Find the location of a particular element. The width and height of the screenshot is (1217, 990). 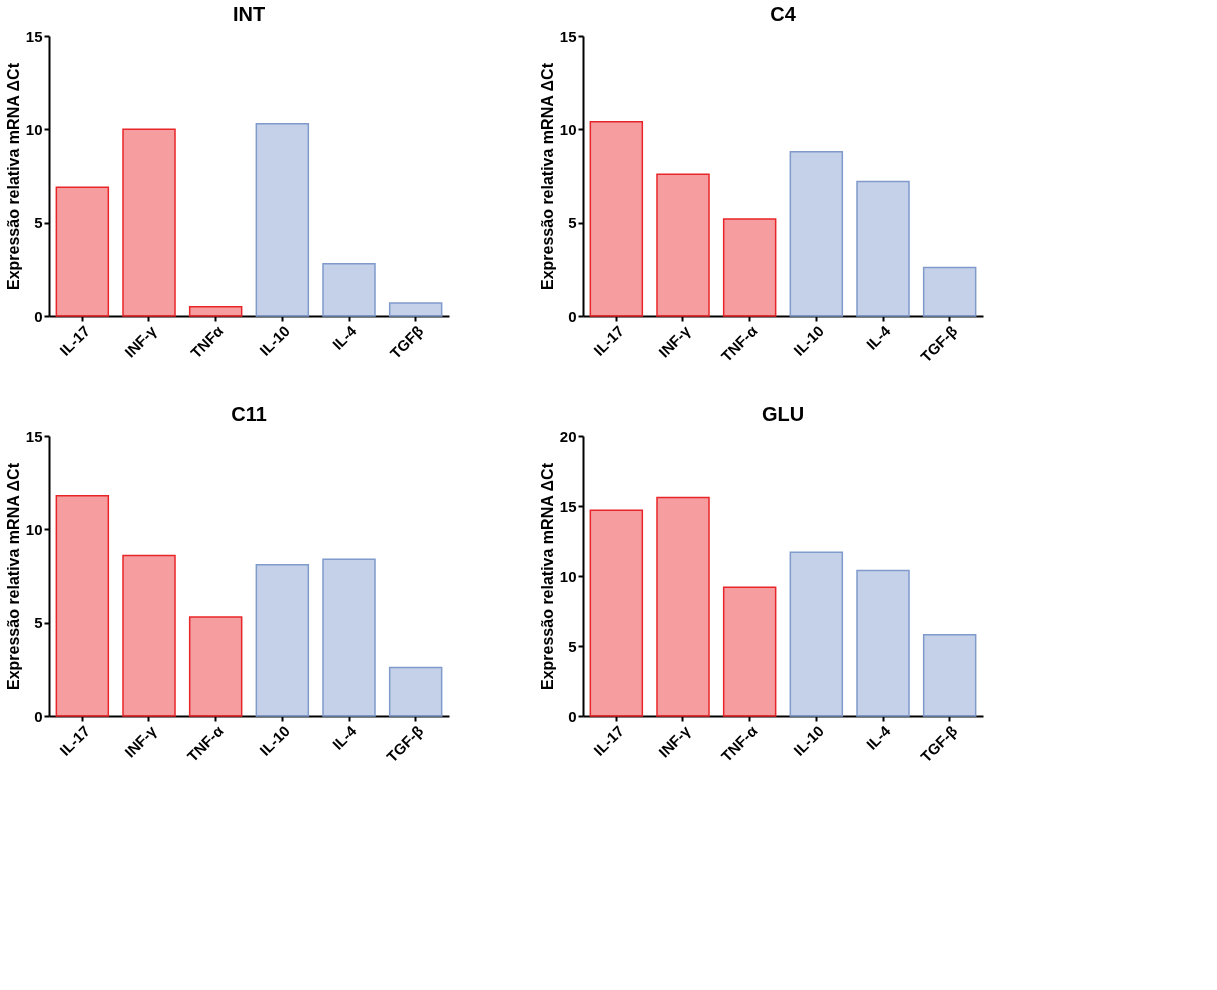

chart-title: C11 is located at coordinates (249, 414).